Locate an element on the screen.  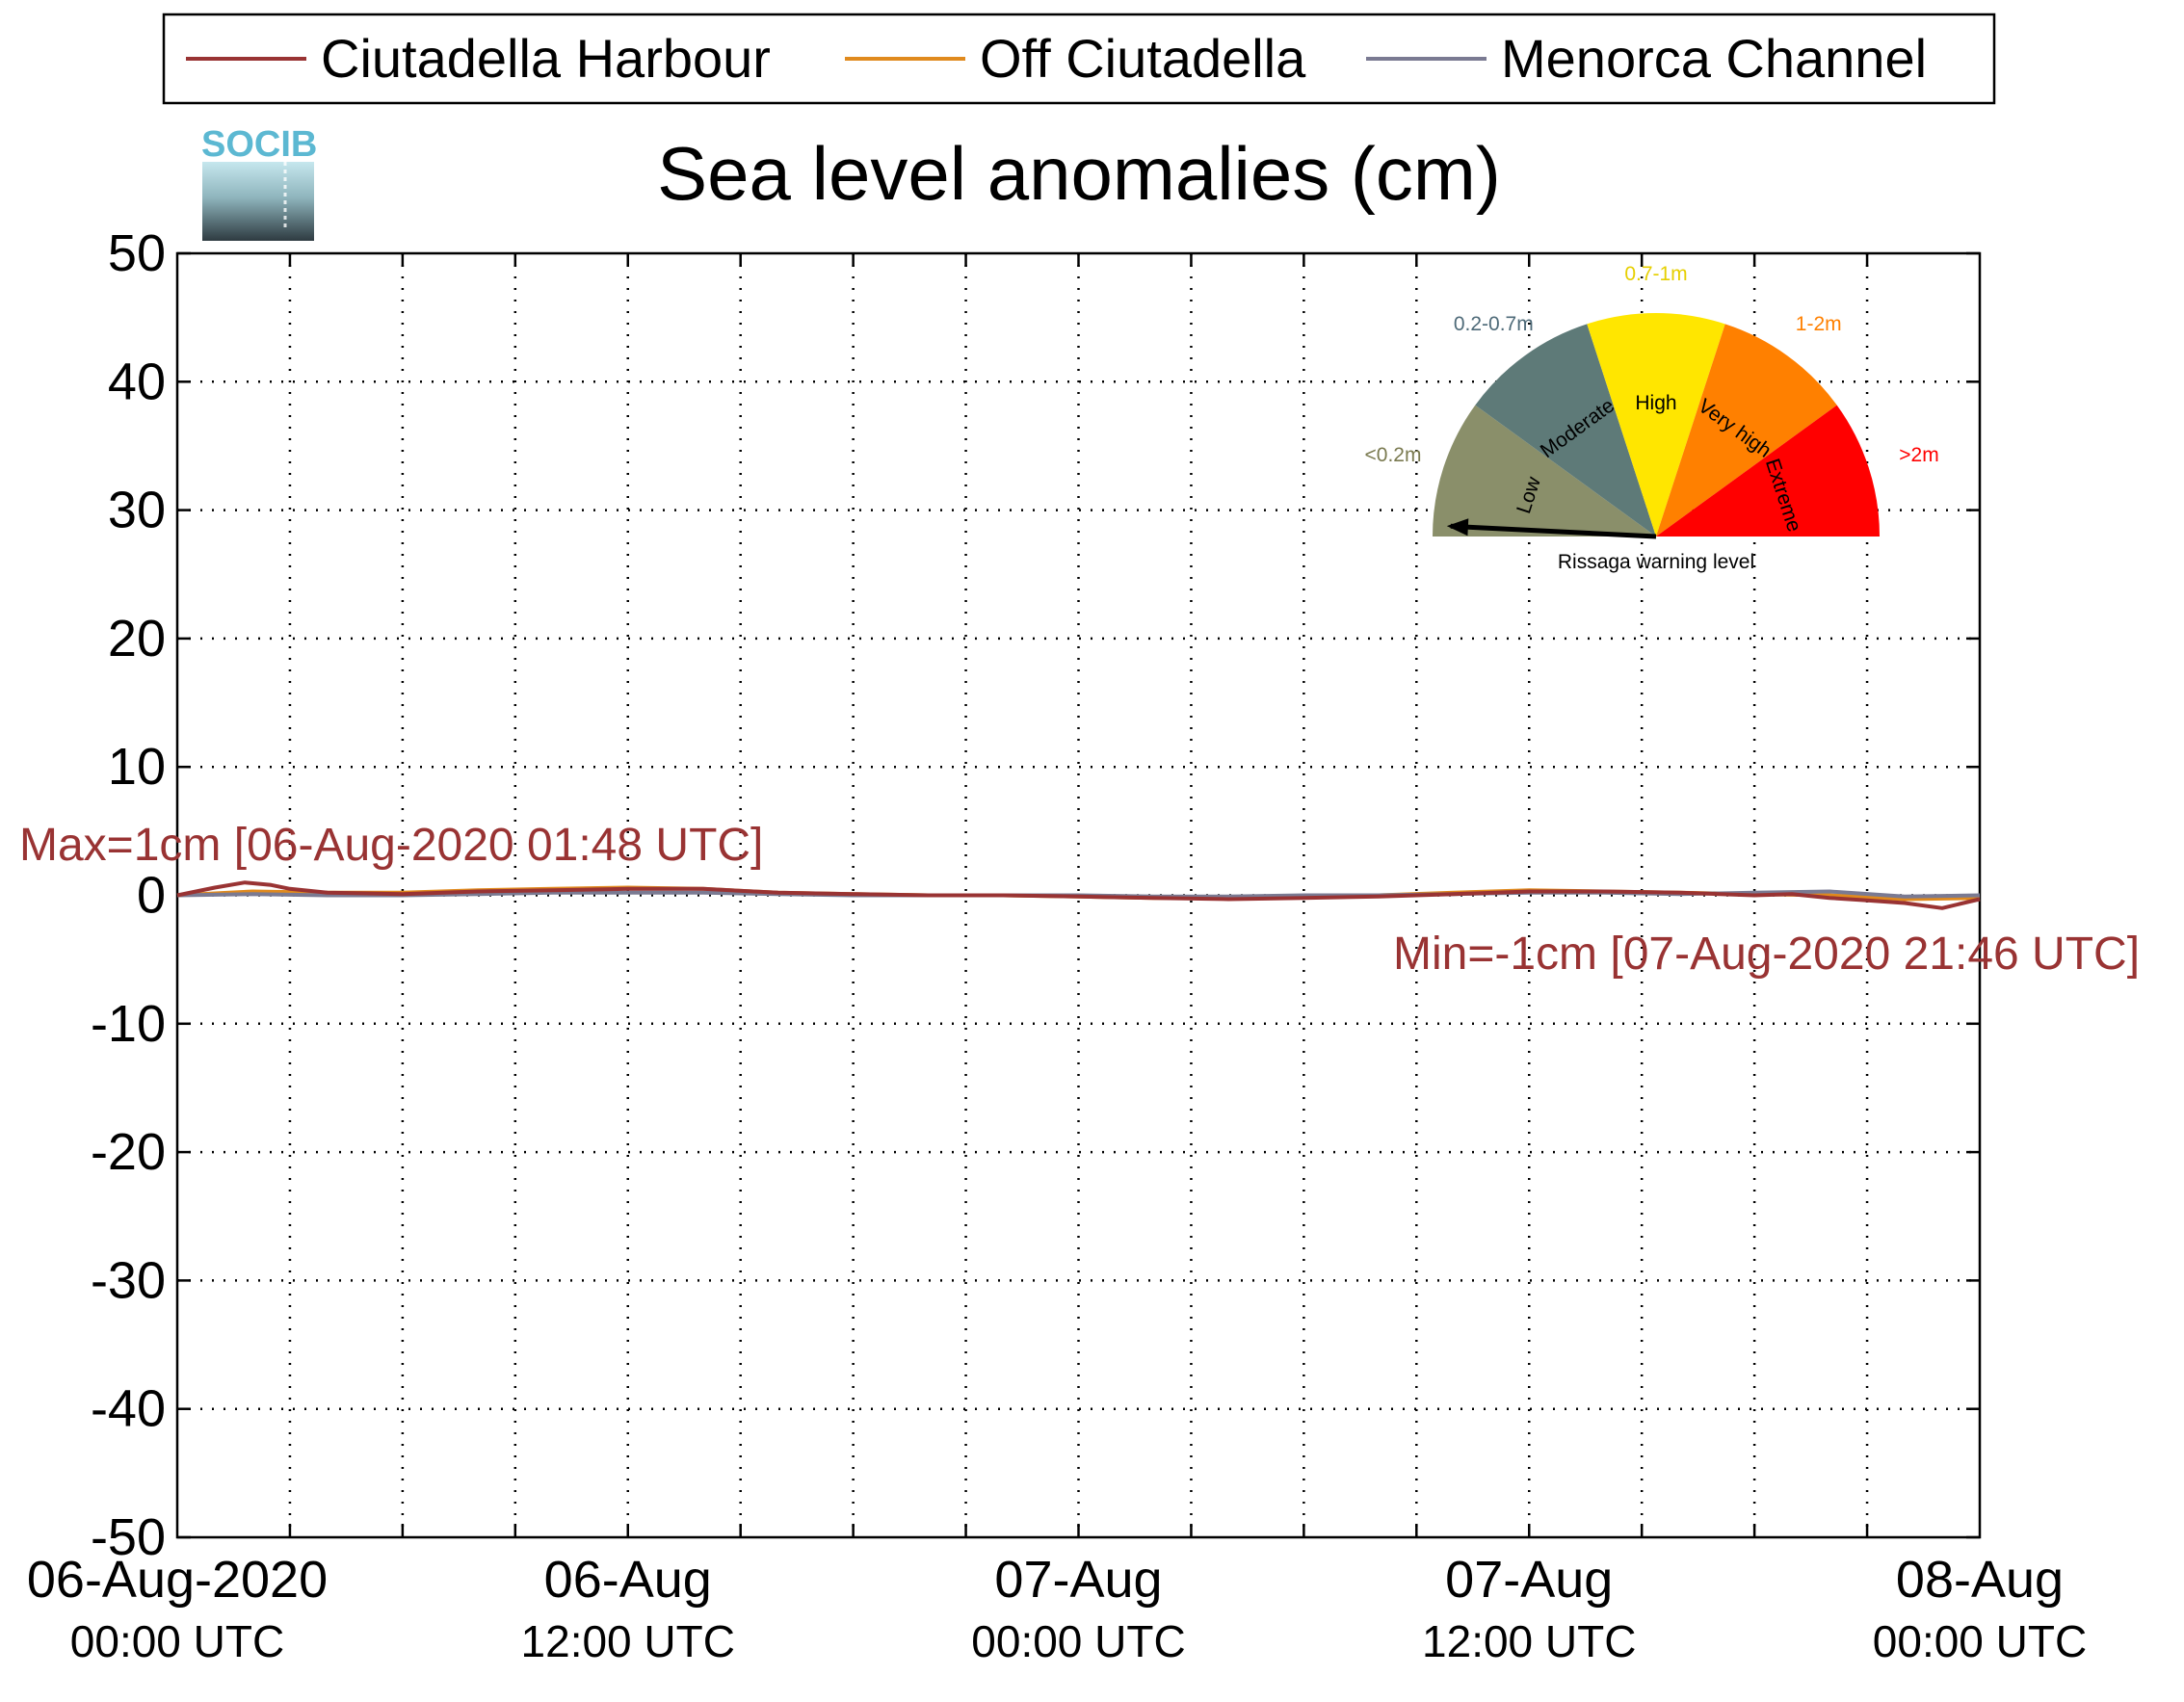
gauge-range-label-moderate: 0.2-0.7m is located at coordinates (1494, 324).